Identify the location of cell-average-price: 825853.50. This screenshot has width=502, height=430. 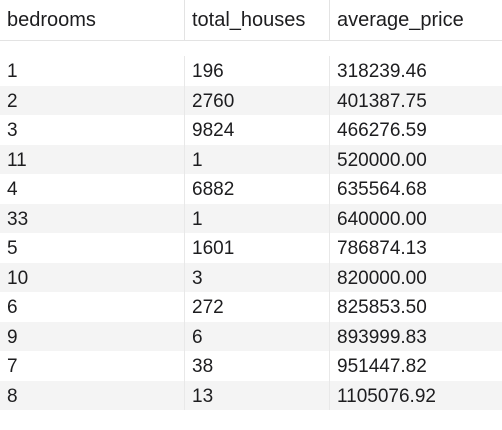
(382, 307).